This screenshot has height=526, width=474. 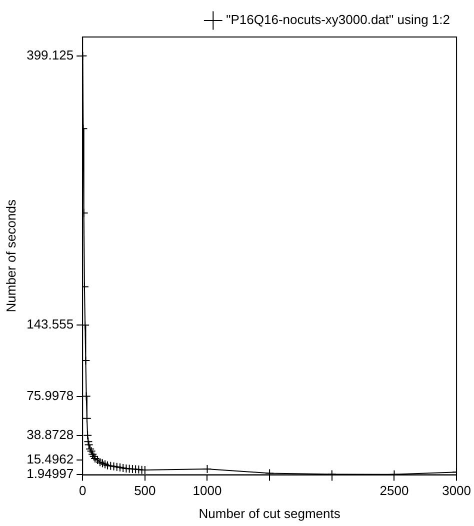 What do you see at coordinates (50, 324) in the screenshot?
I see `y-tick-label: 143.555` at bounding box center [50, 324].